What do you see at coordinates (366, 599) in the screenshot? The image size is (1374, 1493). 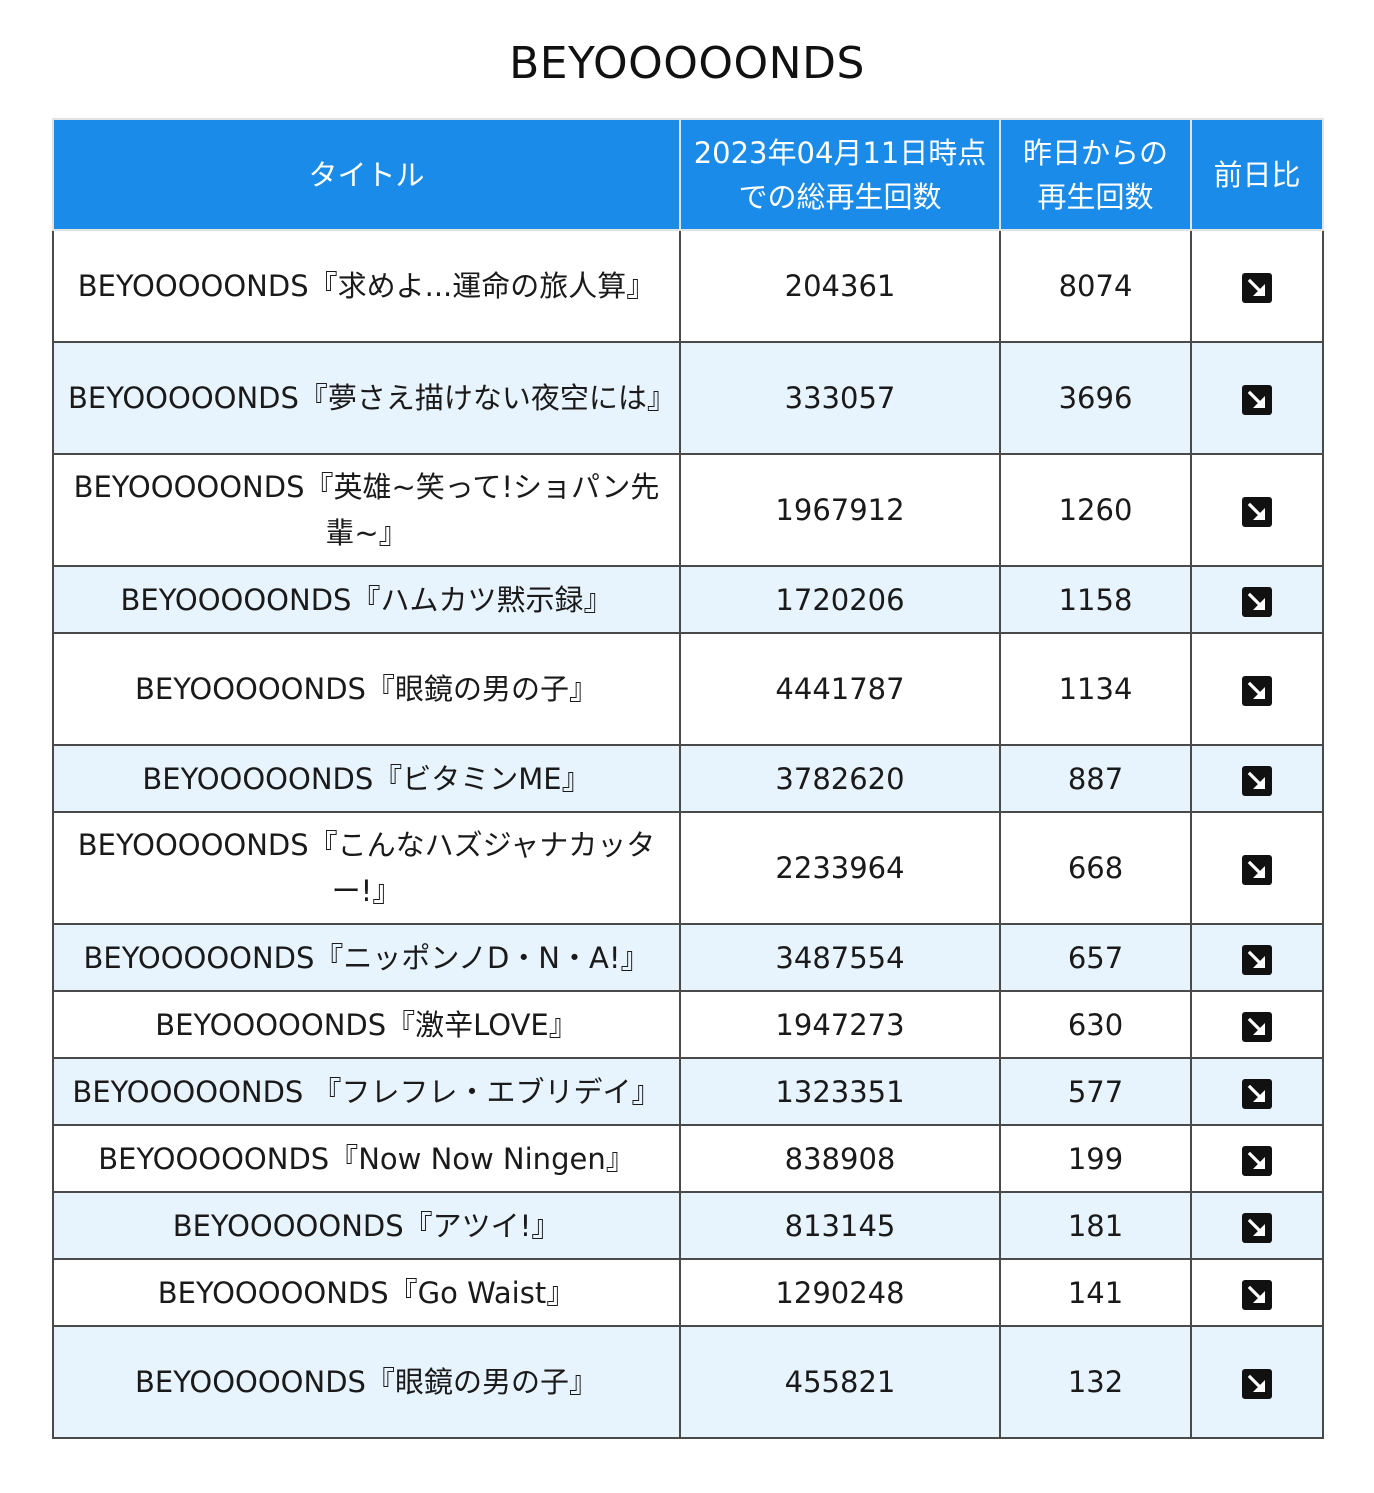 I see `song-title: BEYOOOOONDS『ハムカツ黙示録』` at bounding box center [366, 599].